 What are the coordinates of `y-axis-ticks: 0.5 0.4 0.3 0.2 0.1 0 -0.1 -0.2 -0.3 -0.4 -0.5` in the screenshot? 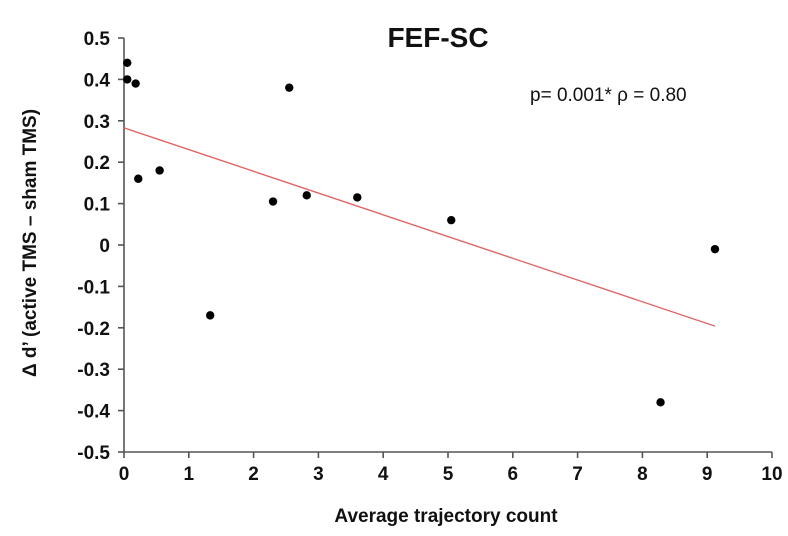 It's located at (100, 246).